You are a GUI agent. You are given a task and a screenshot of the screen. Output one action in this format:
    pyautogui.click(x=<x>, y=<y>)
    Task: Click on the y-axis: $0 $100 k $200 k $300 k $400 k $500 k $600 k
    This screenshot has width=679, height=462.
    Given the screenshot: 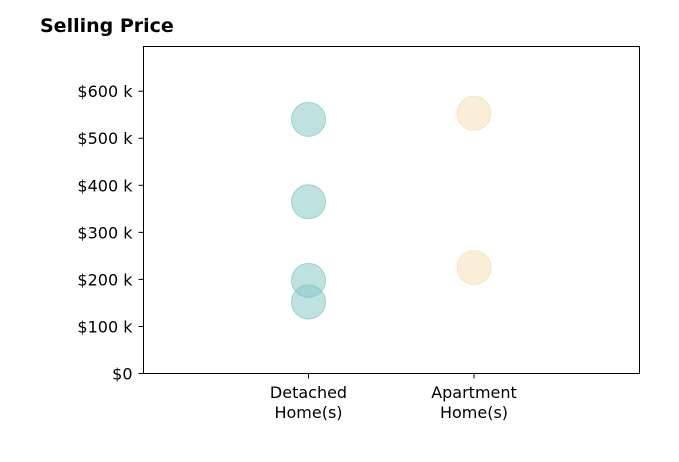 What is the action you would take?
    pyautogui.click(x=110, y=233)
    